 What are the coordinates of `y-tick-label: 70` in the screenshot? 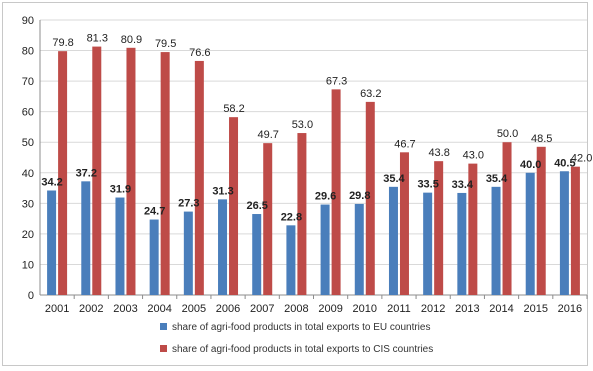 It's located at (28, 82).